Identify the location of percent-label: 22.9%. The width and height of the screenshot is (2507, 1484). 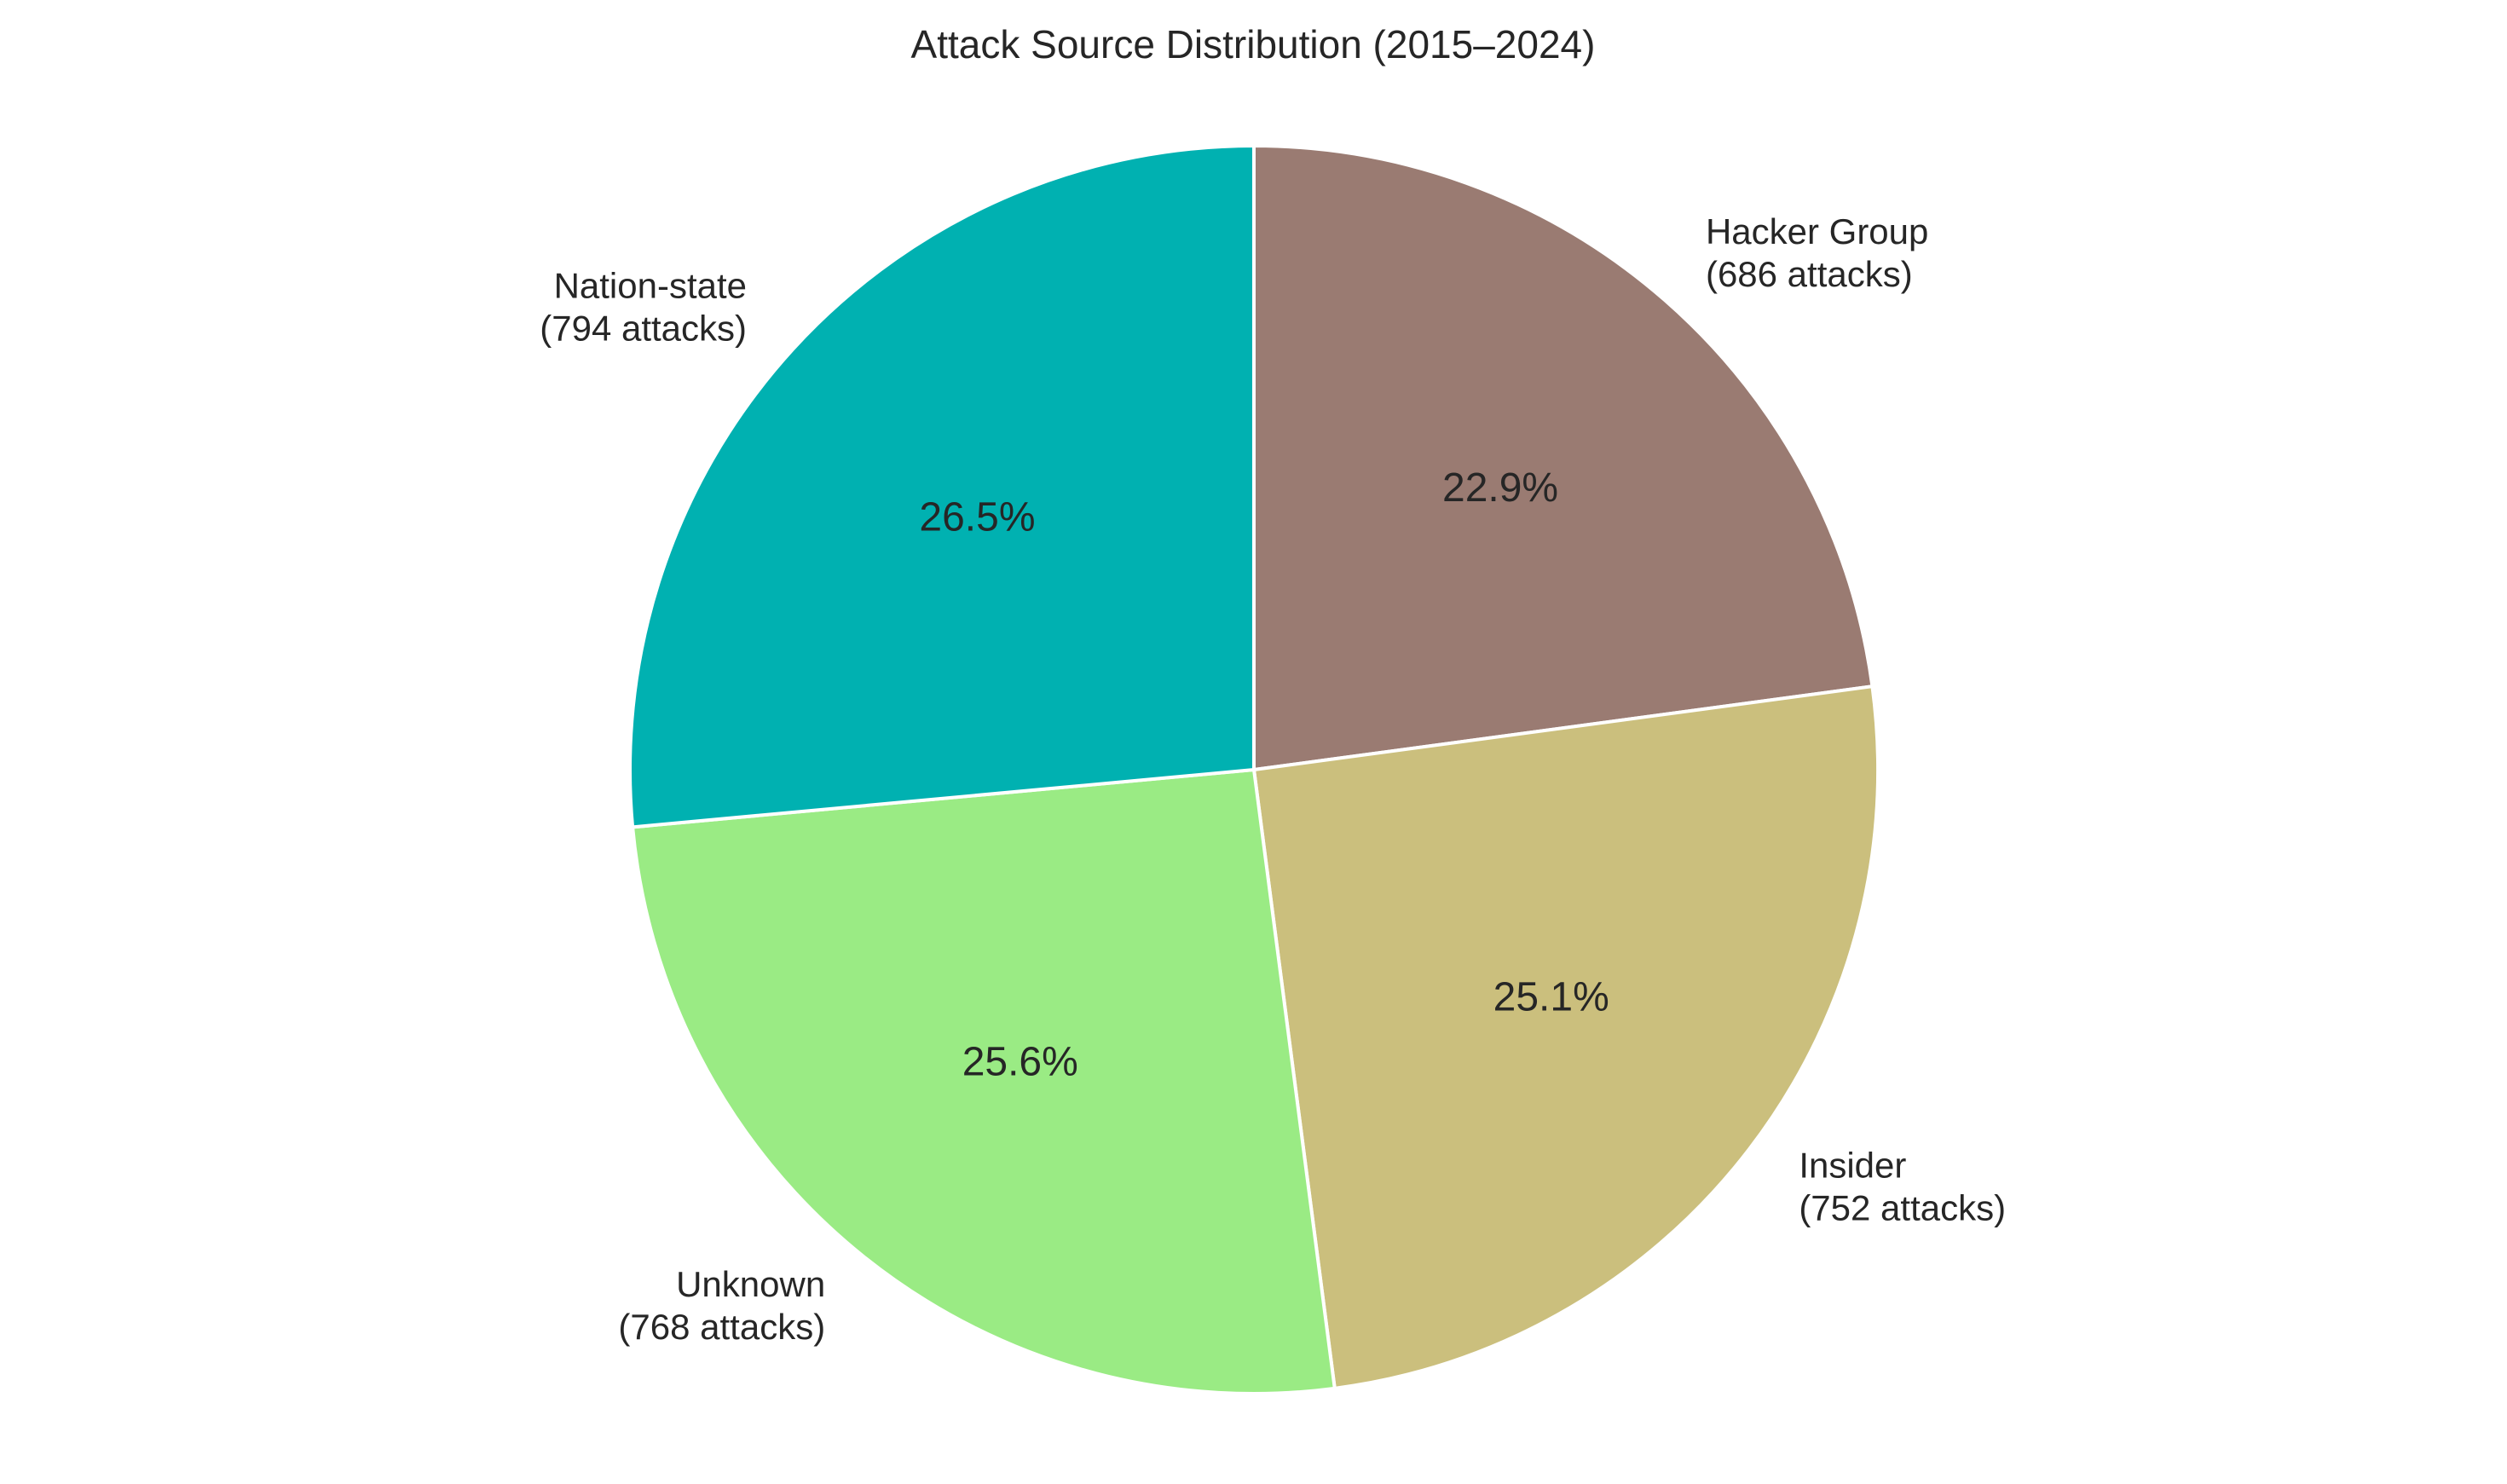
(1500, 488).